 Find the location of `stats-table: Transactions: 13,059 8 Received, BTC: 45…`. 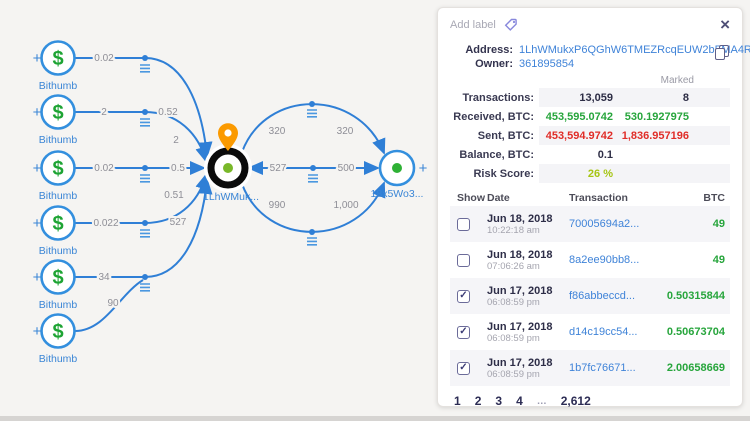

stats-table: Transactions: 13,059 8 Received, BTC: 45… is located at coordinates (590, 135).